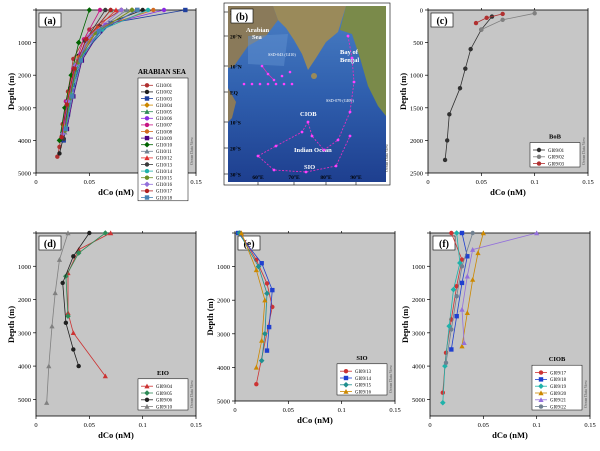 This screenshot has height=451, width=600. What do you see at coordinates (164, 113) in the screenshot?
I see `legend-entry: GI10/05` at bounding box center [164, 113].